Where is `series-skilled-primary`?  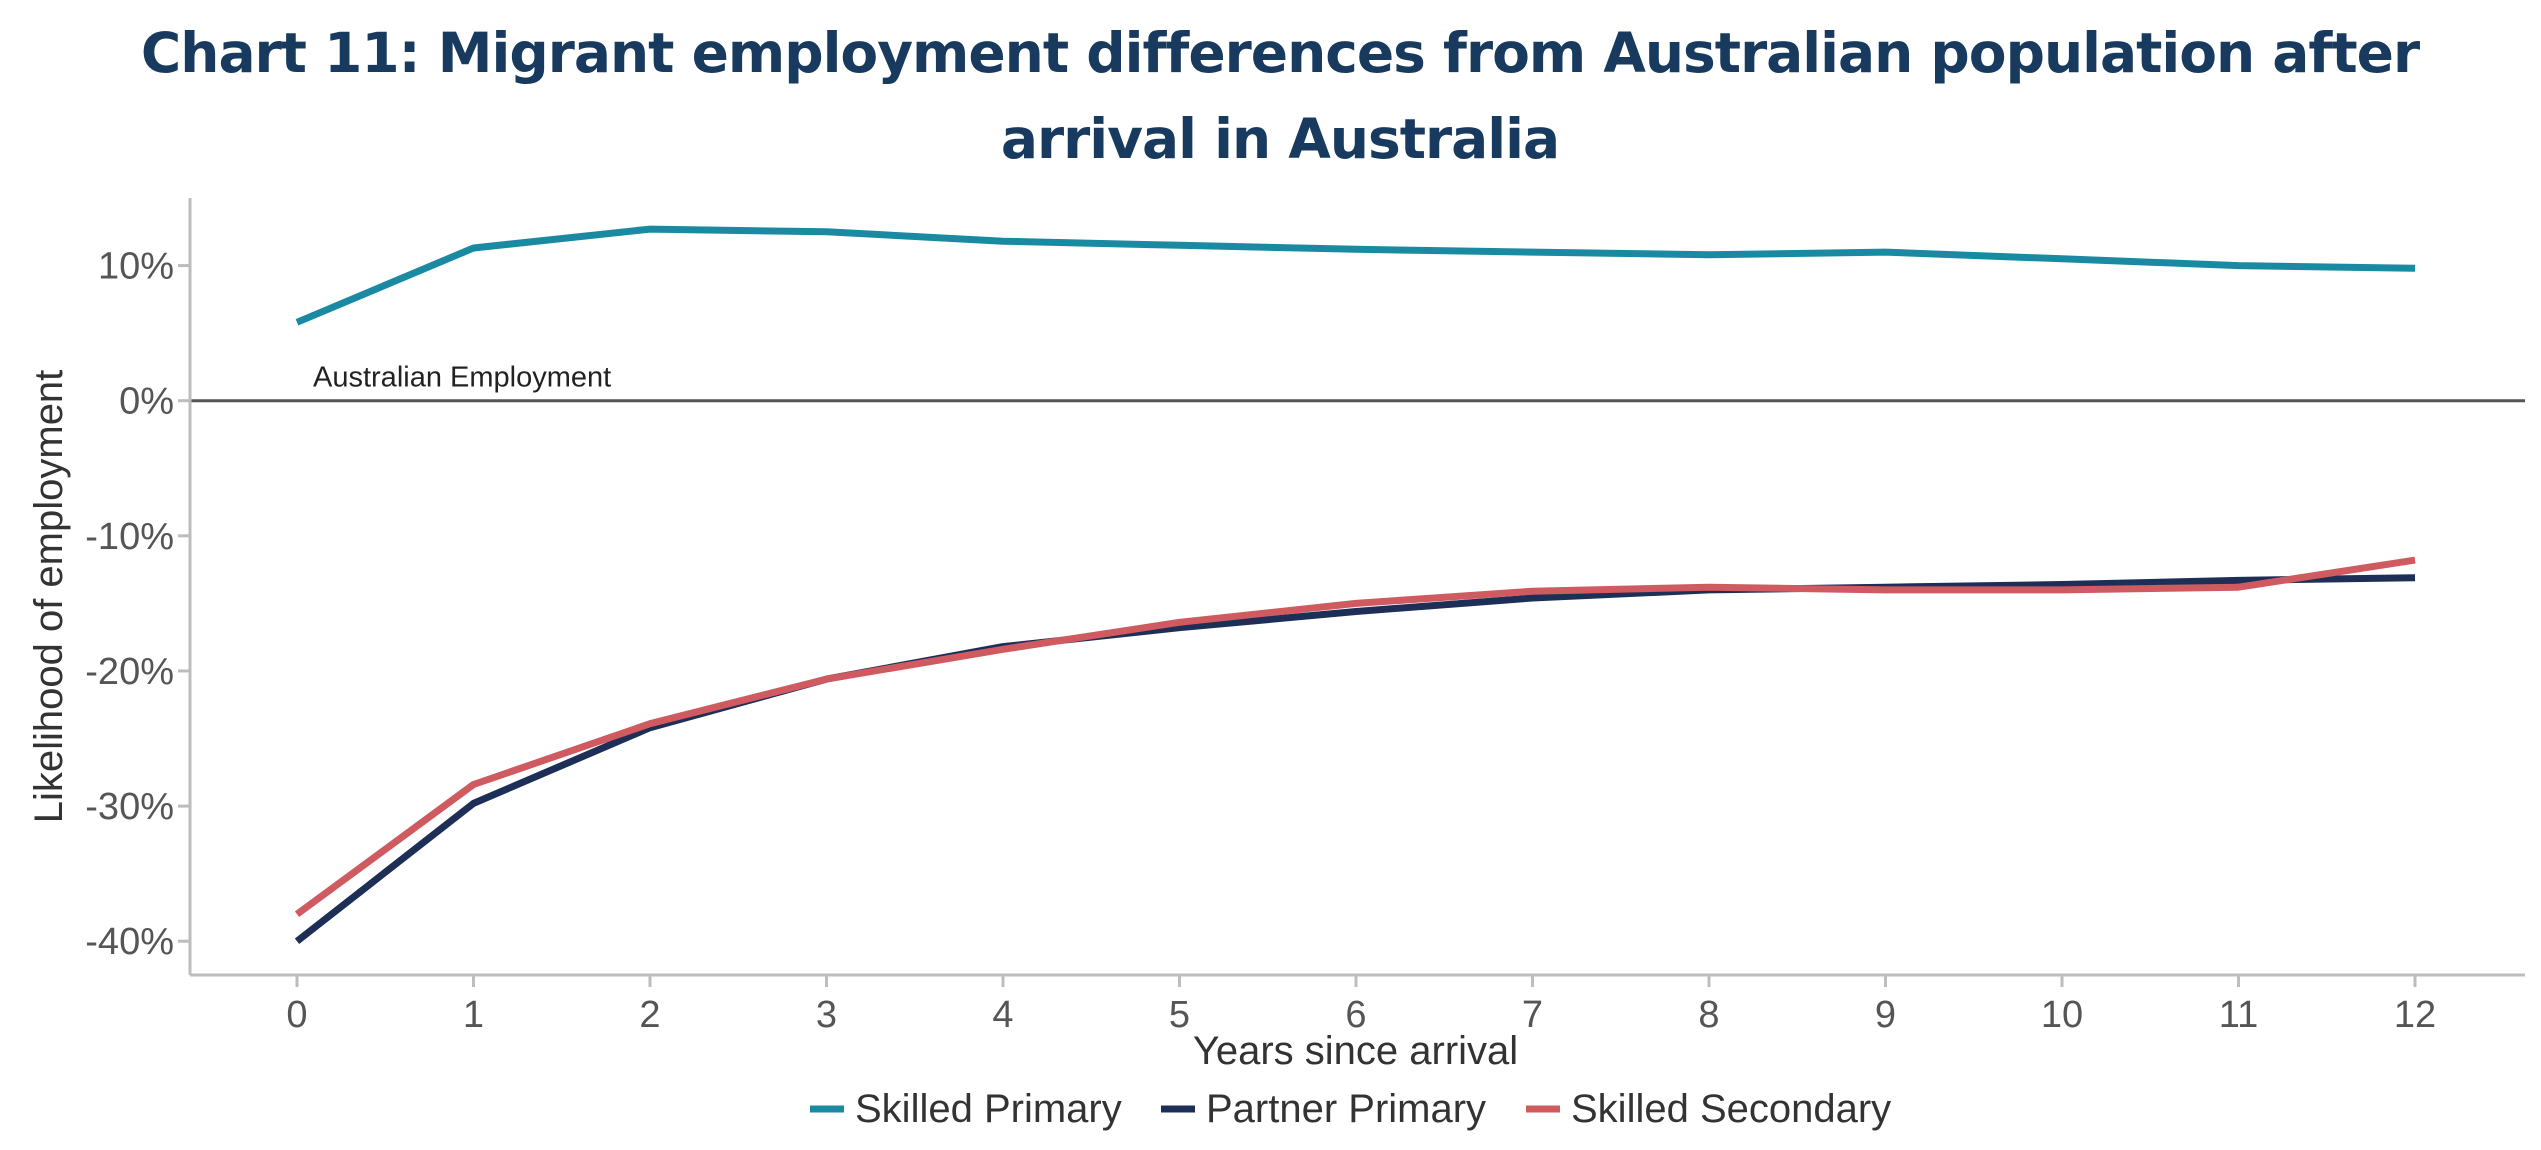 series-skilled-primary is located at coordinates (1355, 275).